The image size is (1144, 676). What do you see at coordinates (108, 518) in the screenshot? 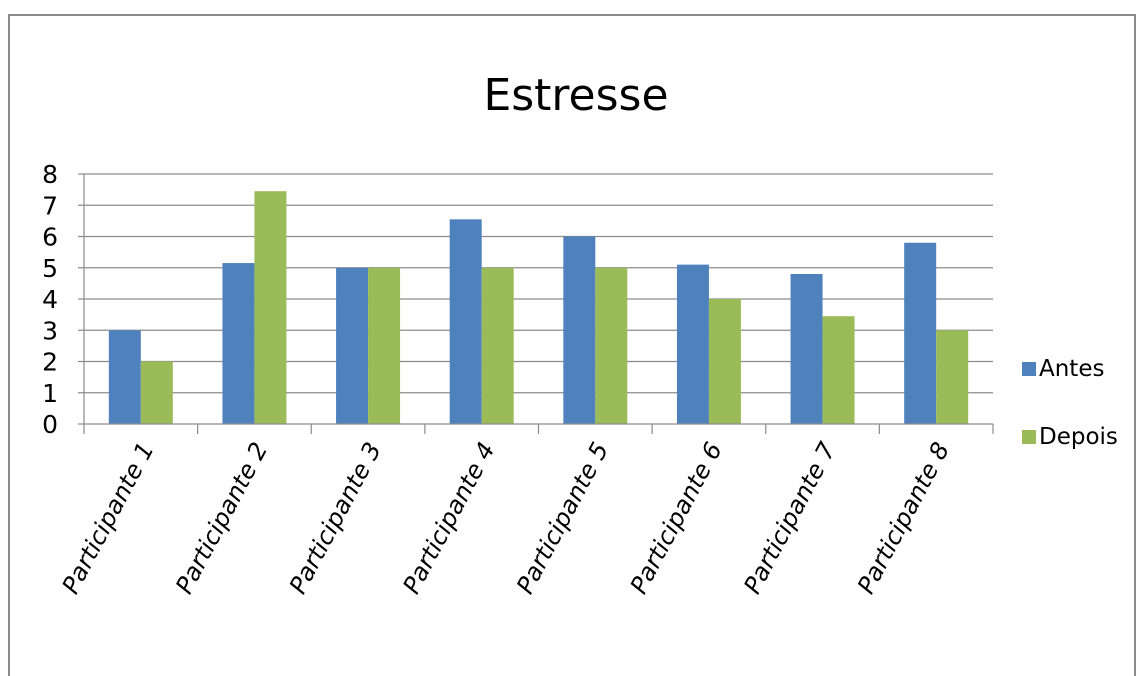
I see `x-category-label: Participante 1` at bounding box center [108, 518].